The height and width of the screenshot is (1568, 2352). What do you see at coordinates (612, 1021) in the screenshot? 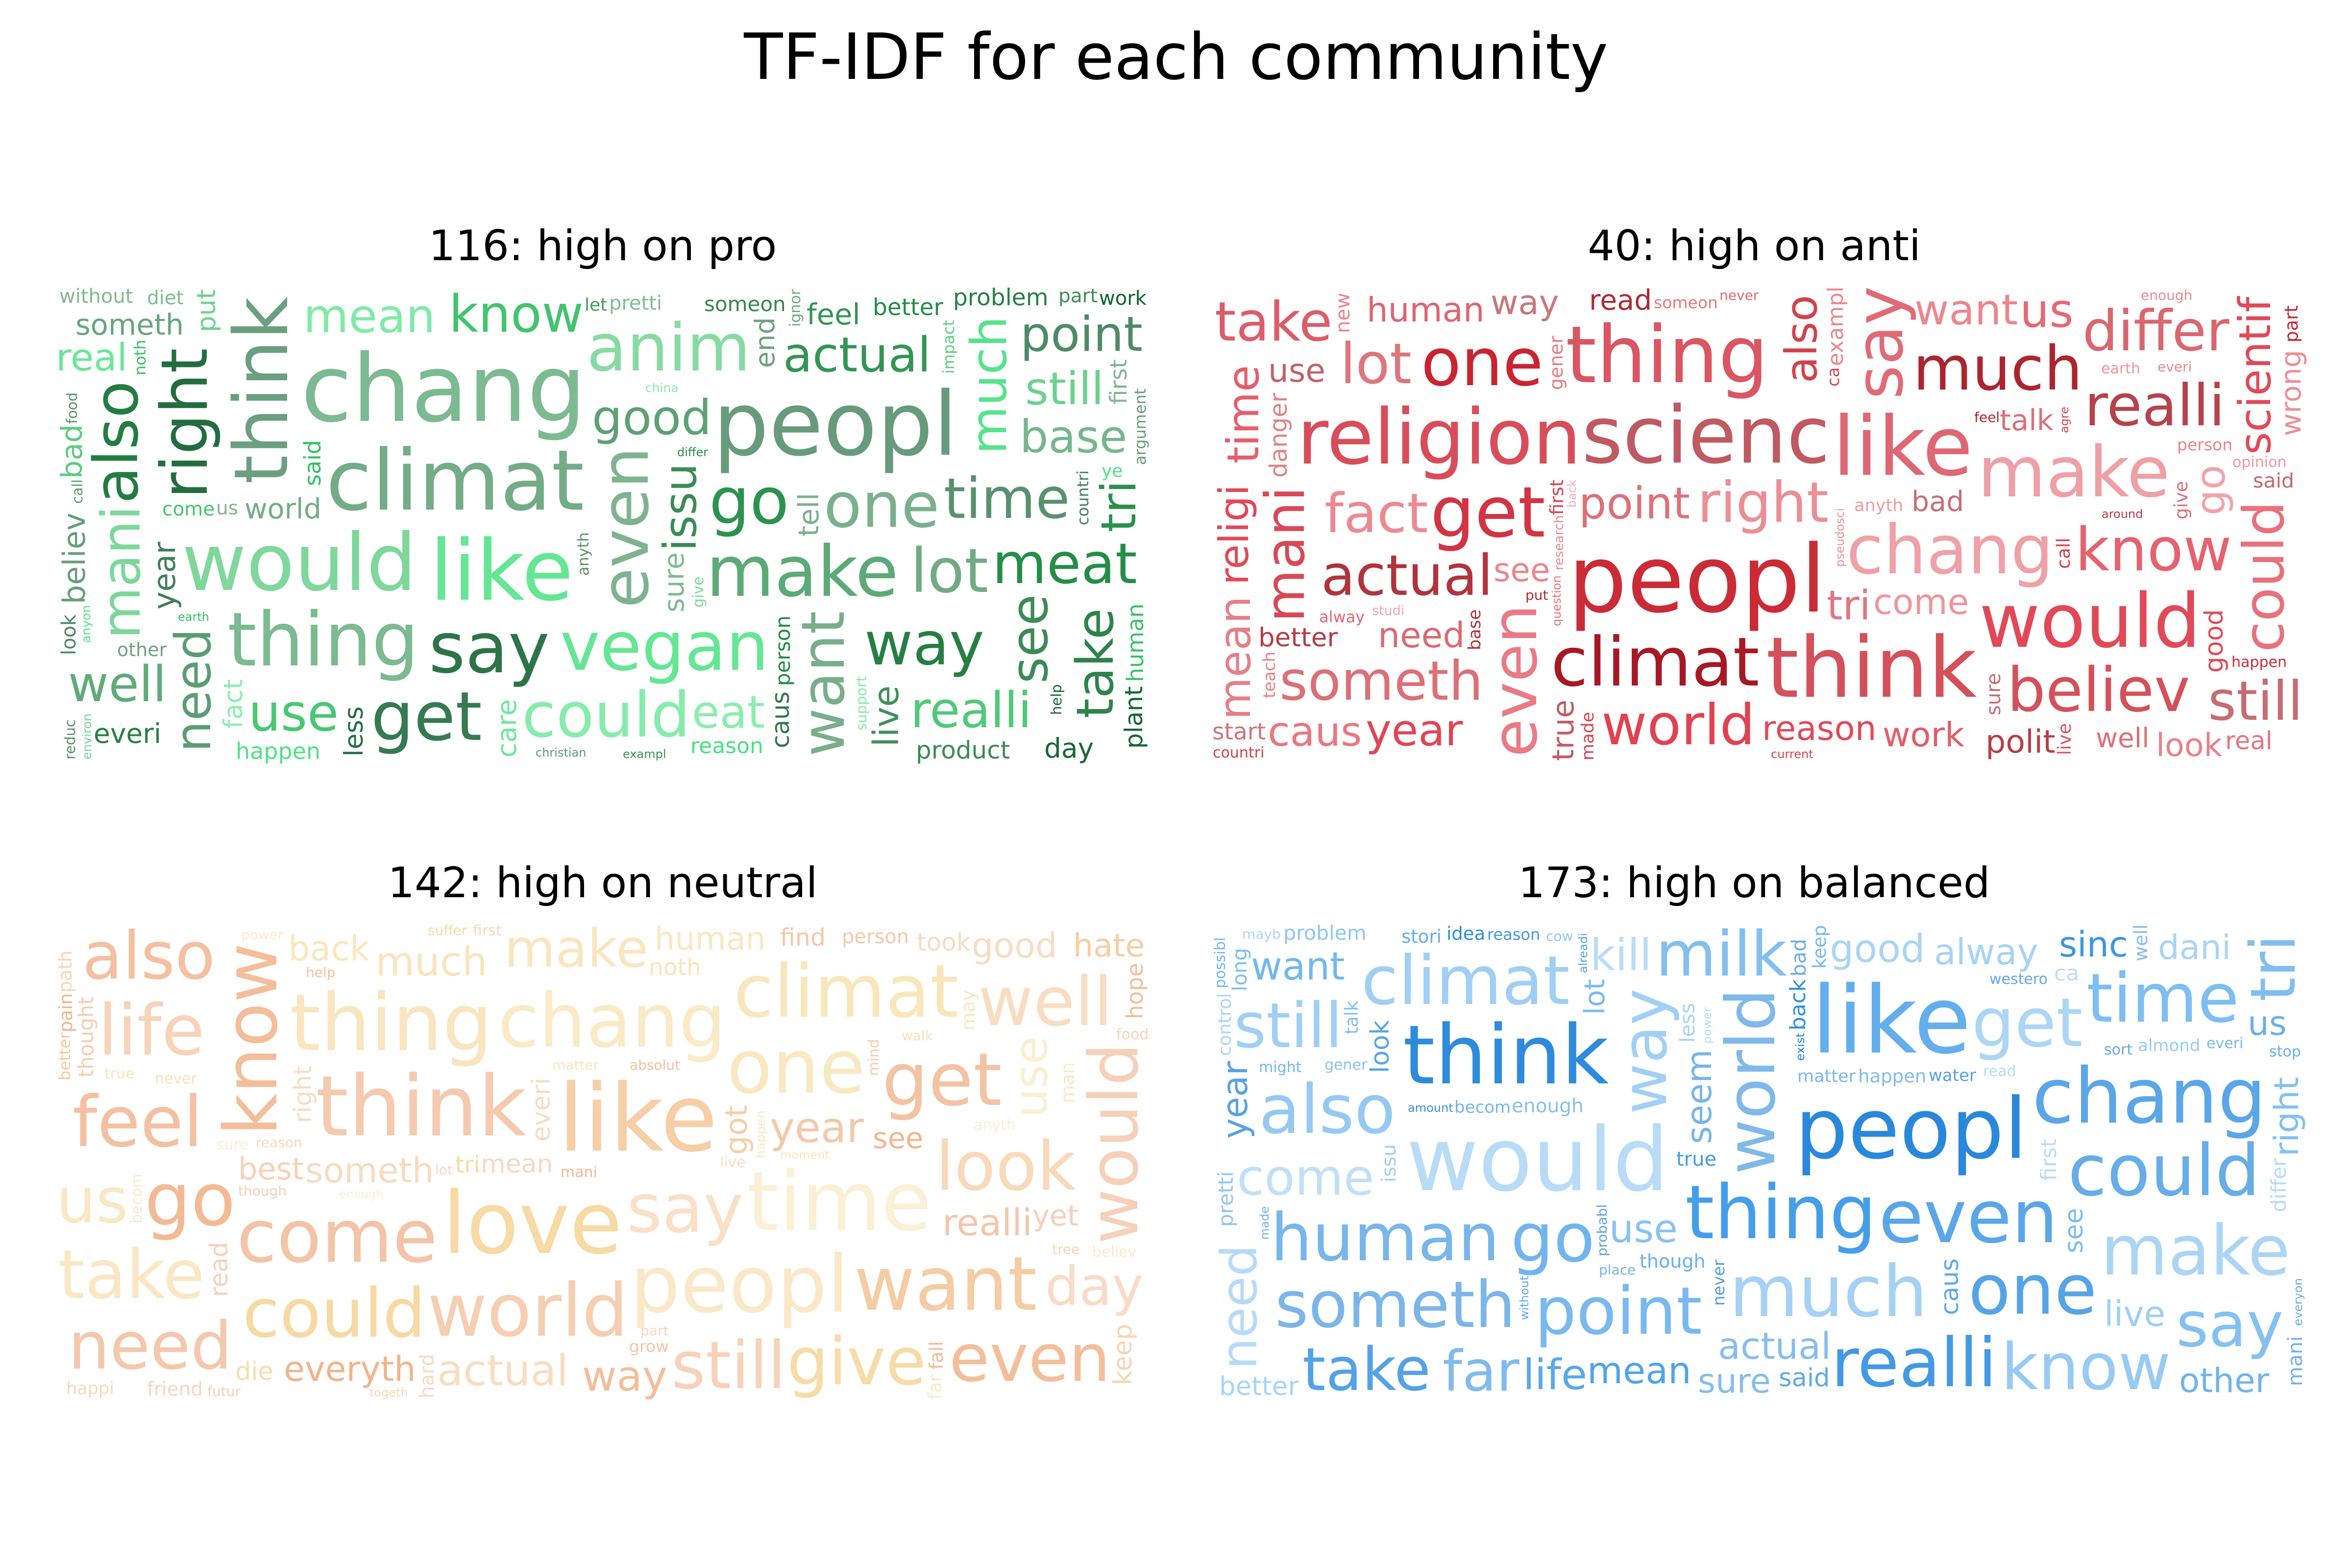
I see `cloud-word: chang` at bounding box center [612, 1021].